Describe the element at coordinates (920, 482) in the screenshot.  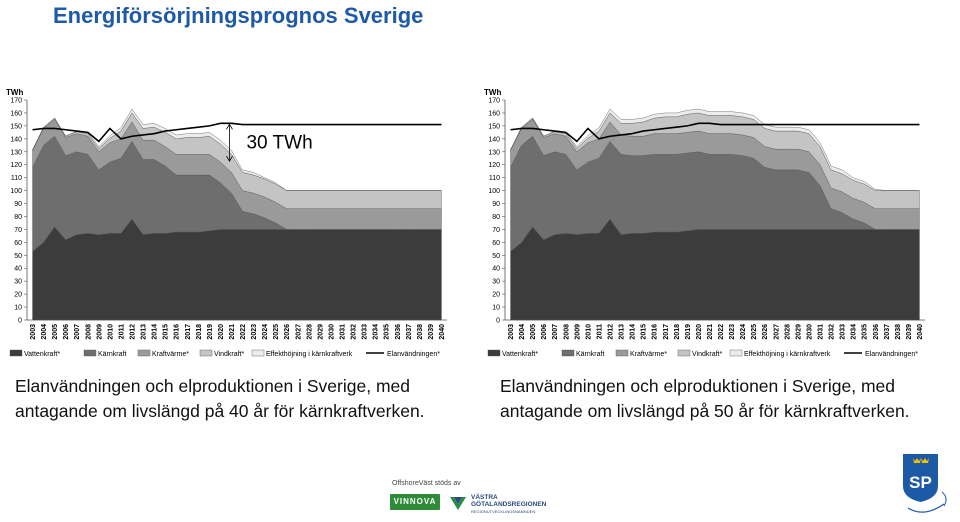
I see `sp-logo-text: SP` at that location.